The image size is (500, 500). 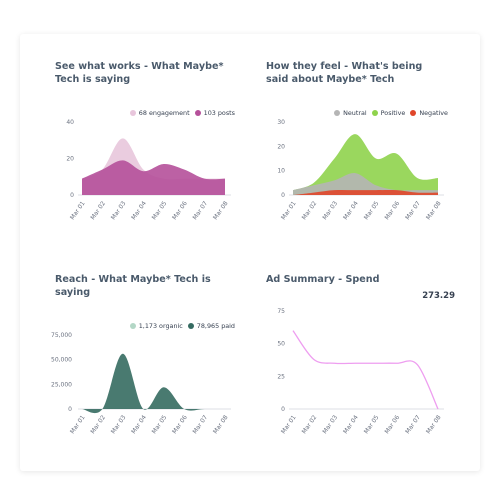 What do you see at coordinates (160, 326) in the screenshot?
I see `legend-label: 1,173 organic` at bounding box center [160, 326].